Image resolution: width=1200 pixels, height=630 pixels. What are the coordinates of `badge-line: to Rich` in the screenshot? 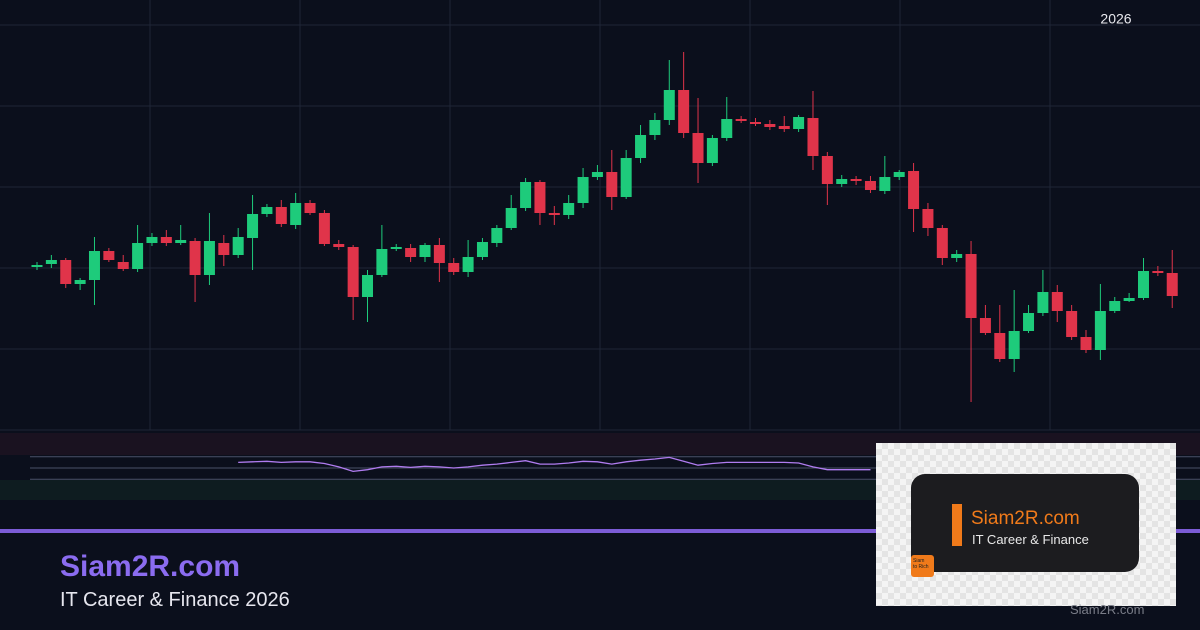 It's located at (921, 567).